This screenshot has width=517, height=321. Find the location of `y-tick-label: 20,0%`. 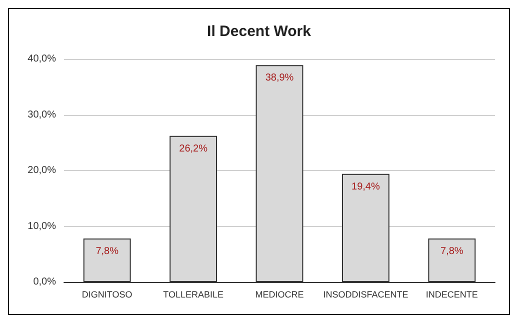

y-tick-label: 20,0% is located at coordinates (42, 170).